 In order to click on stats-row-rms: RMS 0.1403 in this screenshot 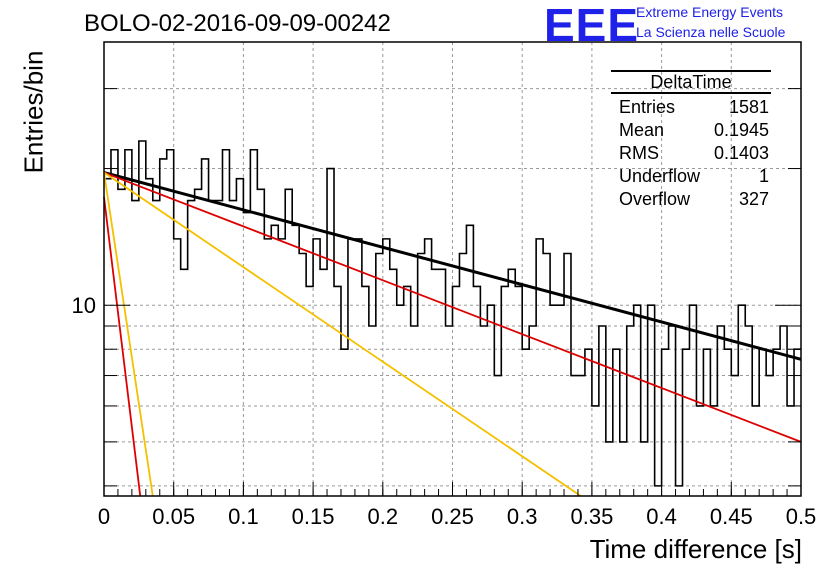, I will do `click(691, 153)`.